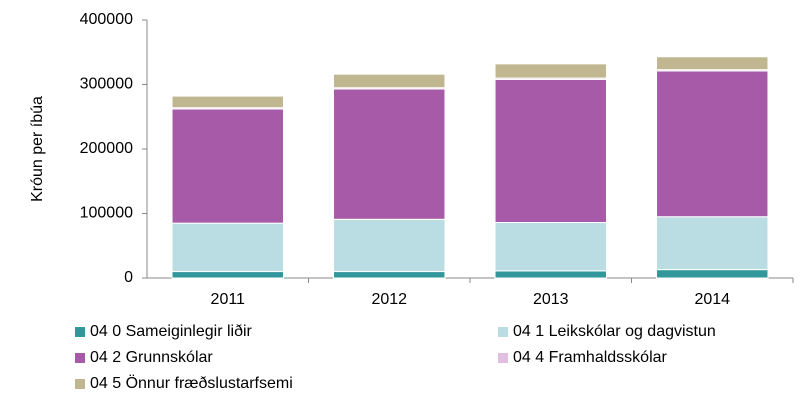  What do you see at coordinates (106, 84) in the screenshot?
I see `y-tick-label: 300000` at bounding box center [106, 84].